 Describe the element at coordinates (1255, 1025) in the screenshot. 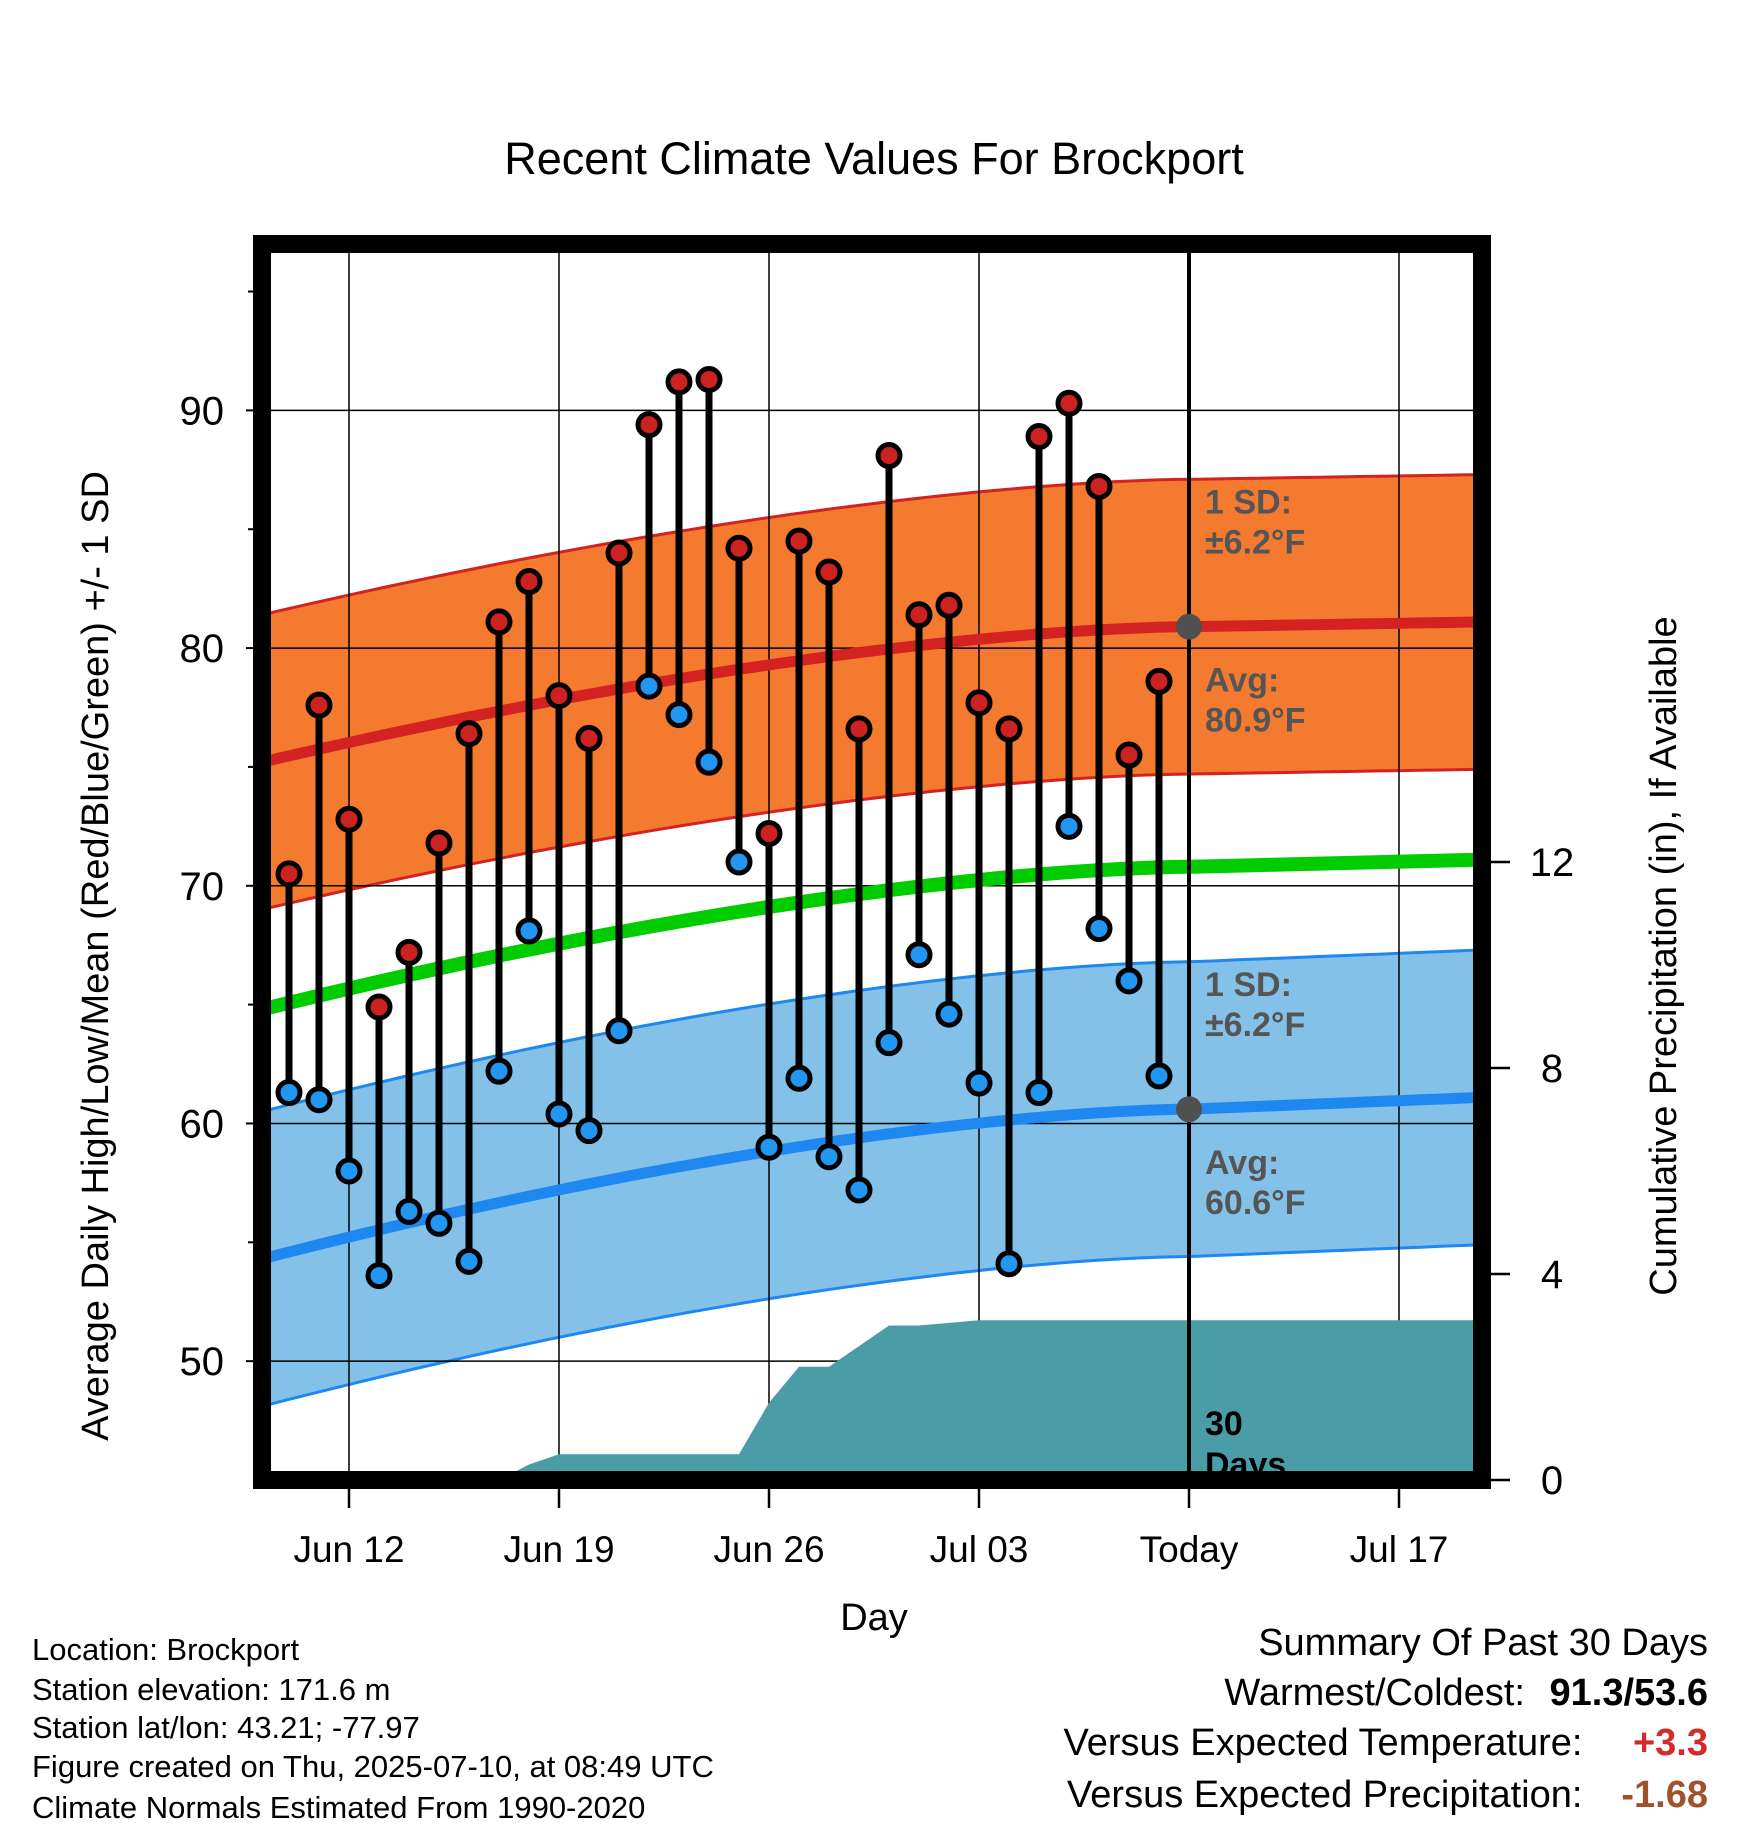

I see `low-sd-value: ±6.2°F` at that location.